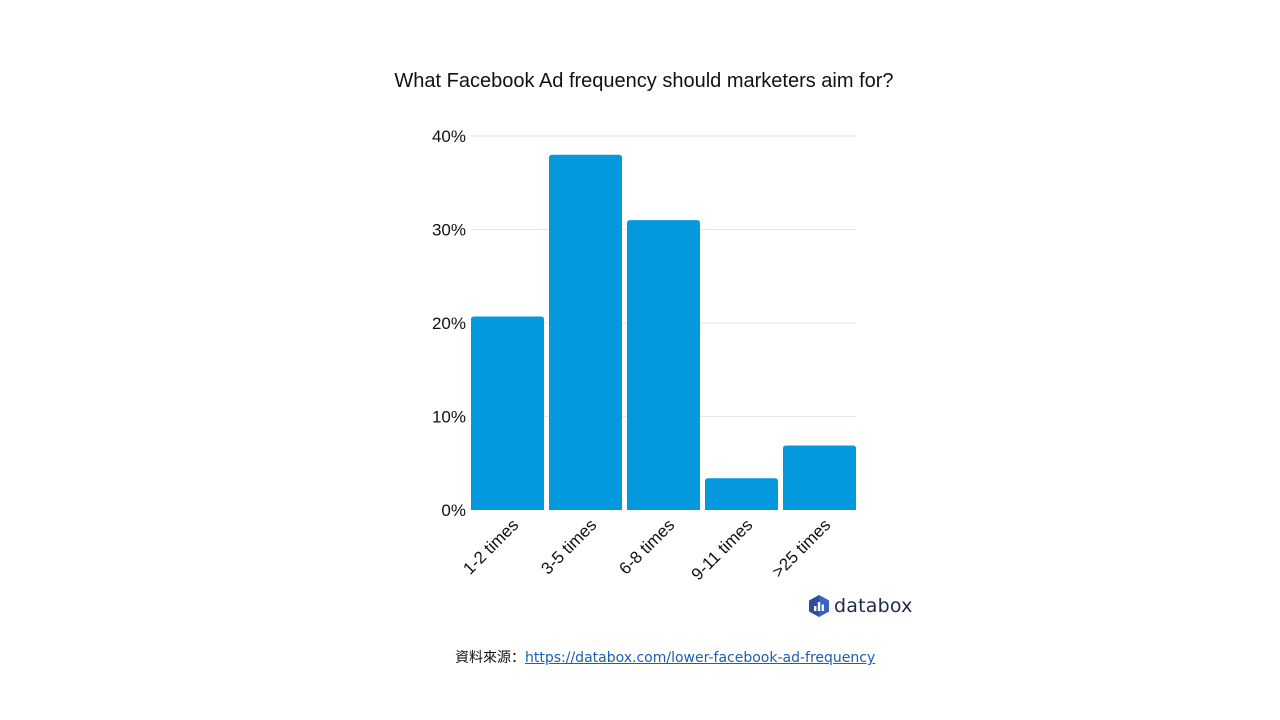 The height and width of the screenshot is (720, 1280). What do you see at coordinates (449, 136) in the screenshot?
I see `y-tick-label: 40%` at bounding box center [449, 136].